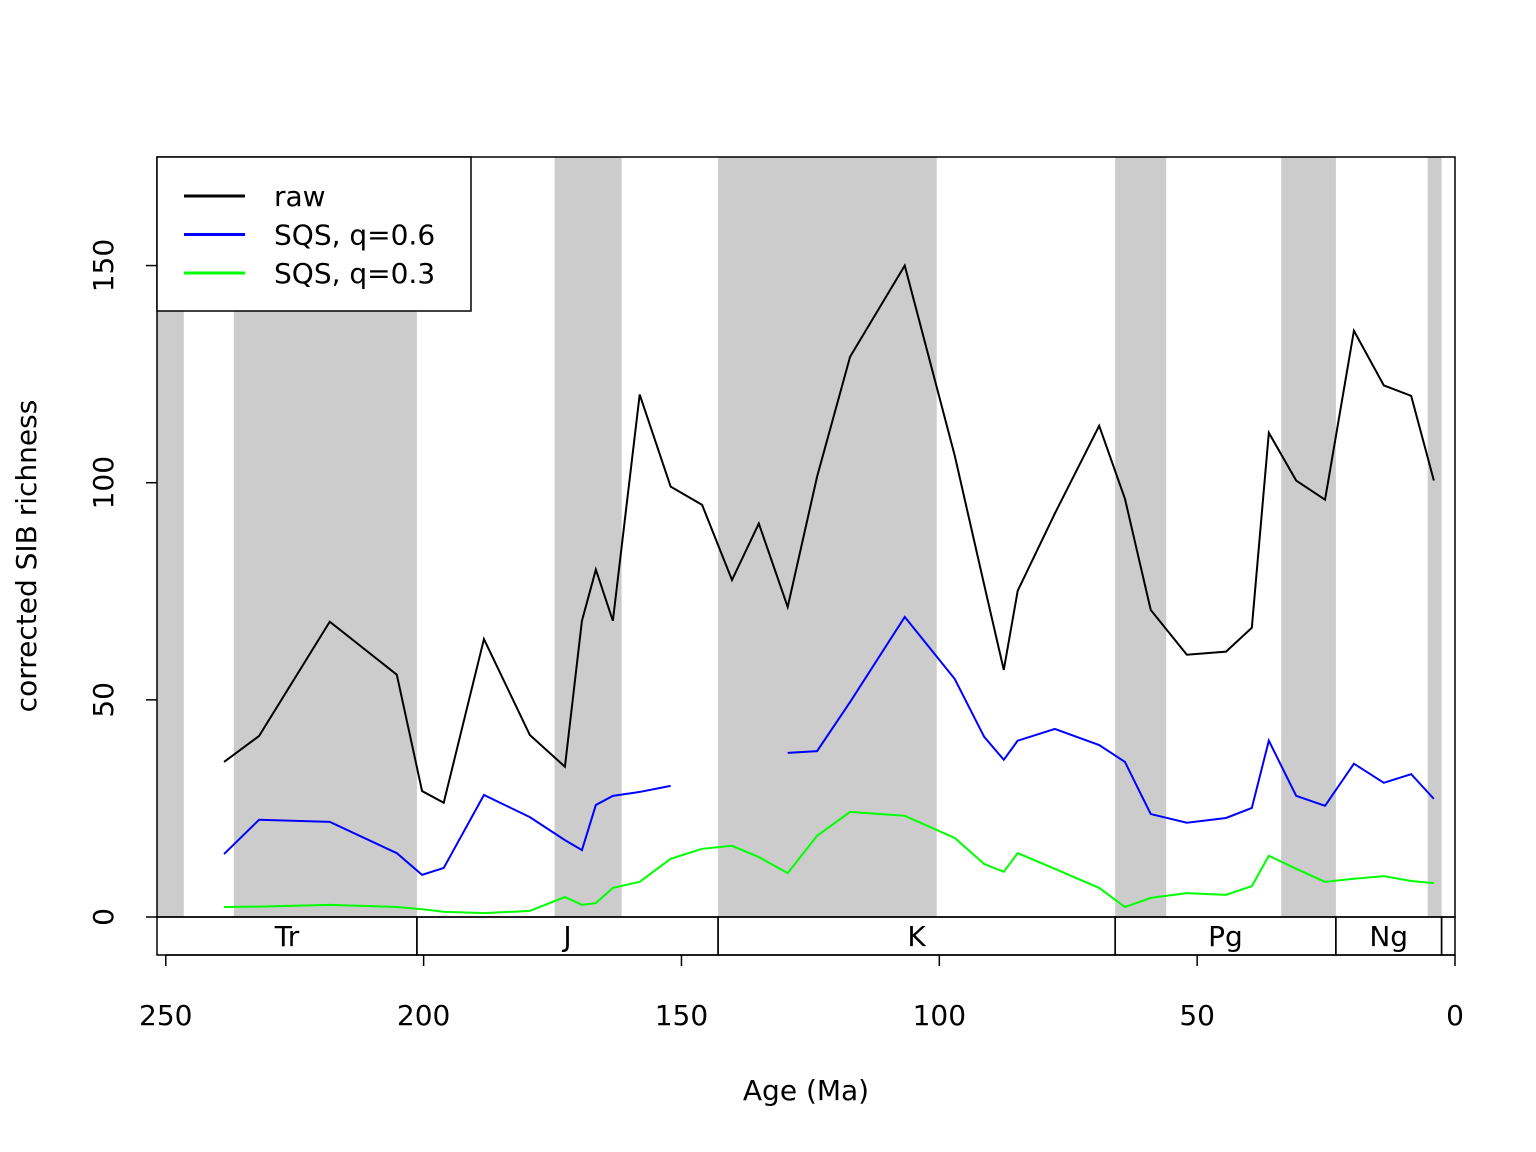 The image size is (1536, 1152). I want to click on legend-label: SQS, q=0.6, so click(354, 235).